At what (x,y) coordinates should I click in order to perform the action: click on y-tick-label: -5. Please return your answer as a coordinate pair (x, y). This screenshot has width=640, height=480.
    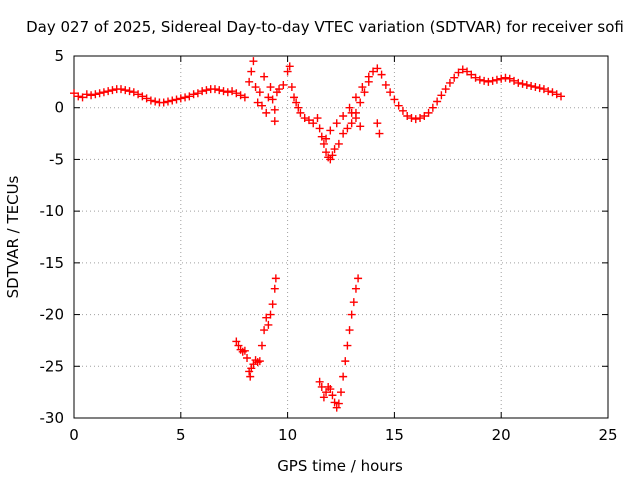
    Looking at the image, I should click on (56, 159).